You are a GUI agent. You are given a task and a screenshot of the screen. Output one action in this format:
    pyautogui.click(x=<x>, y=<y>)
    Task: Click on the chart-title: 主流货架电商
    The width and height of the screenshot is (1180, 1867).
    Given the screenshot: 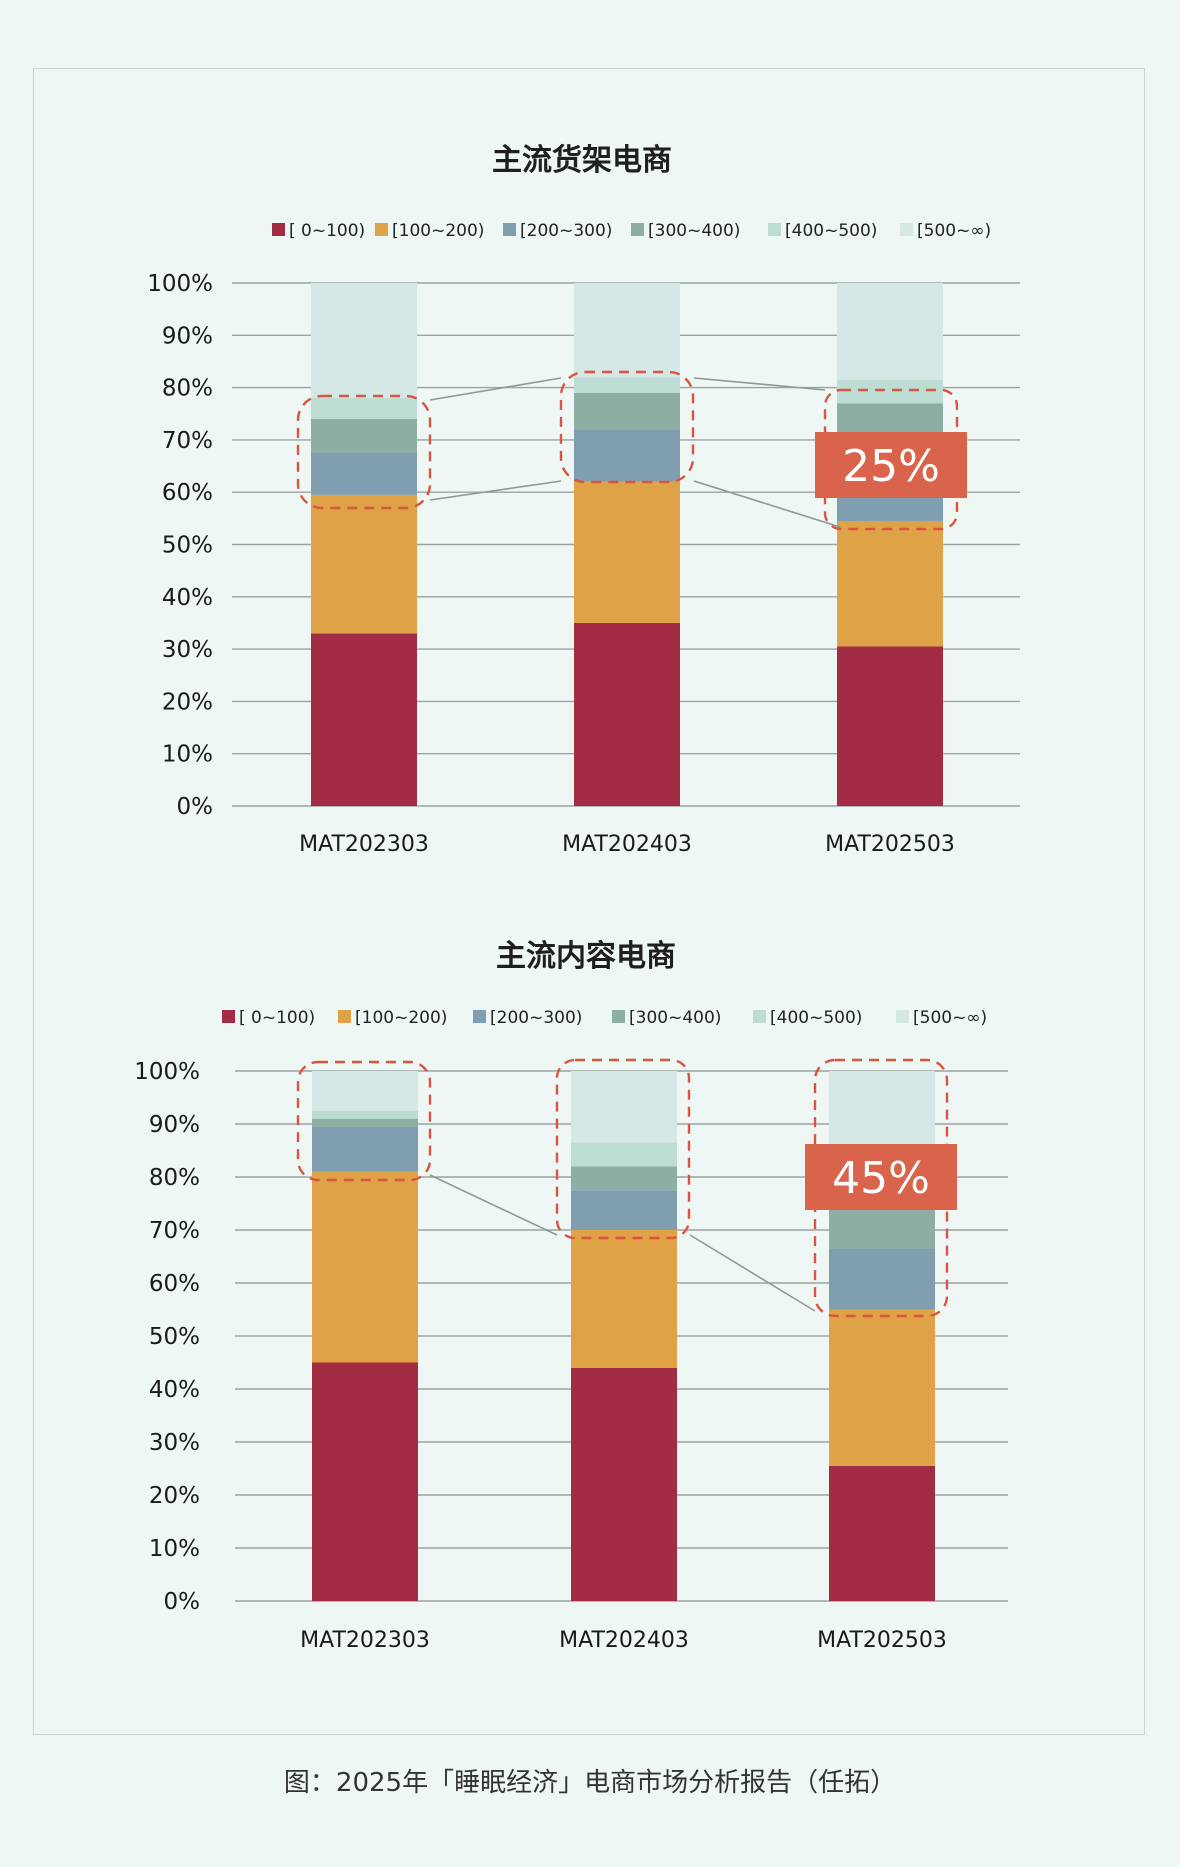 What is the action you would take?
    pyautogui.click(x=582, y=160)
    